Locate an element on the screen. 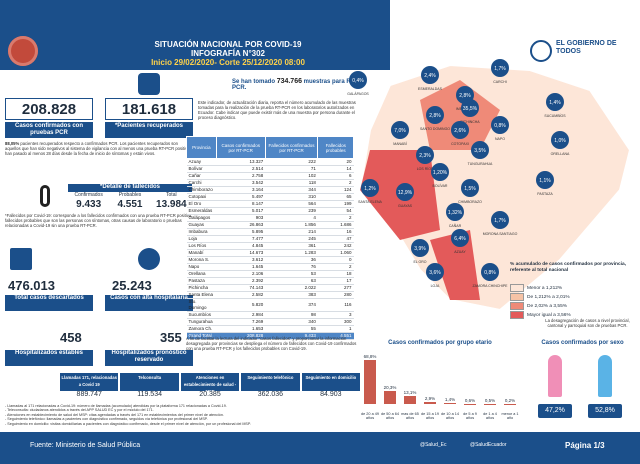 This screenshot has width=640, height=464. legend-swatch is located at coordinates (517, 306).